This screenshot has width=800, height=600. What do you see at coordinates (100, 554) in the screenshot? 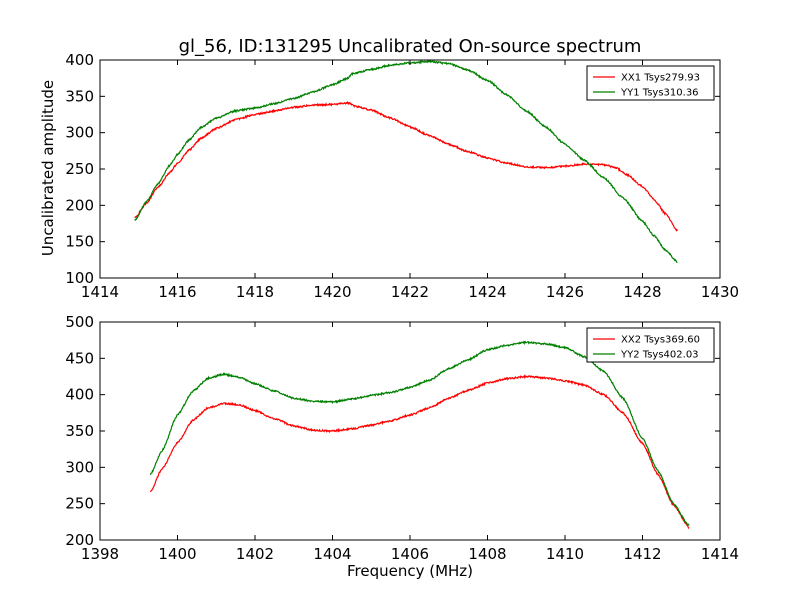
I see `x-tick-label: 1398` at bounding box center [100, 554].